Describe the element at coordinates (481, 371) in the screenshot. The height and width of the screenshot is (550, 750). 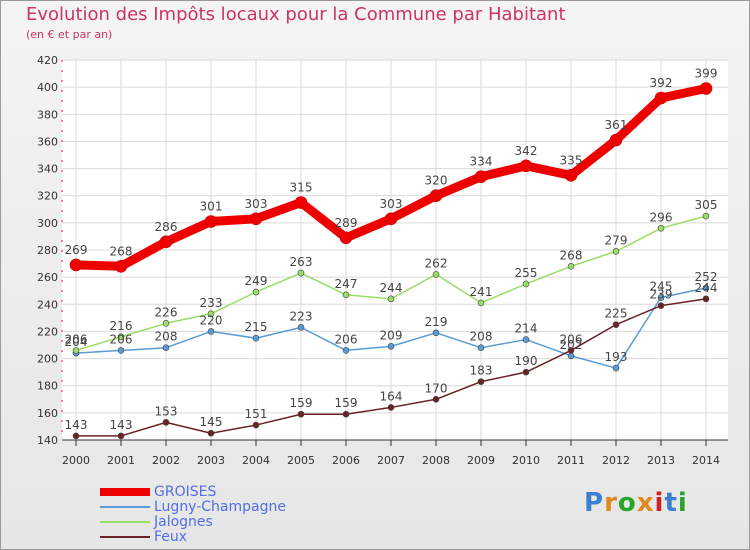
I see `data-label-feux: 183` at that location.